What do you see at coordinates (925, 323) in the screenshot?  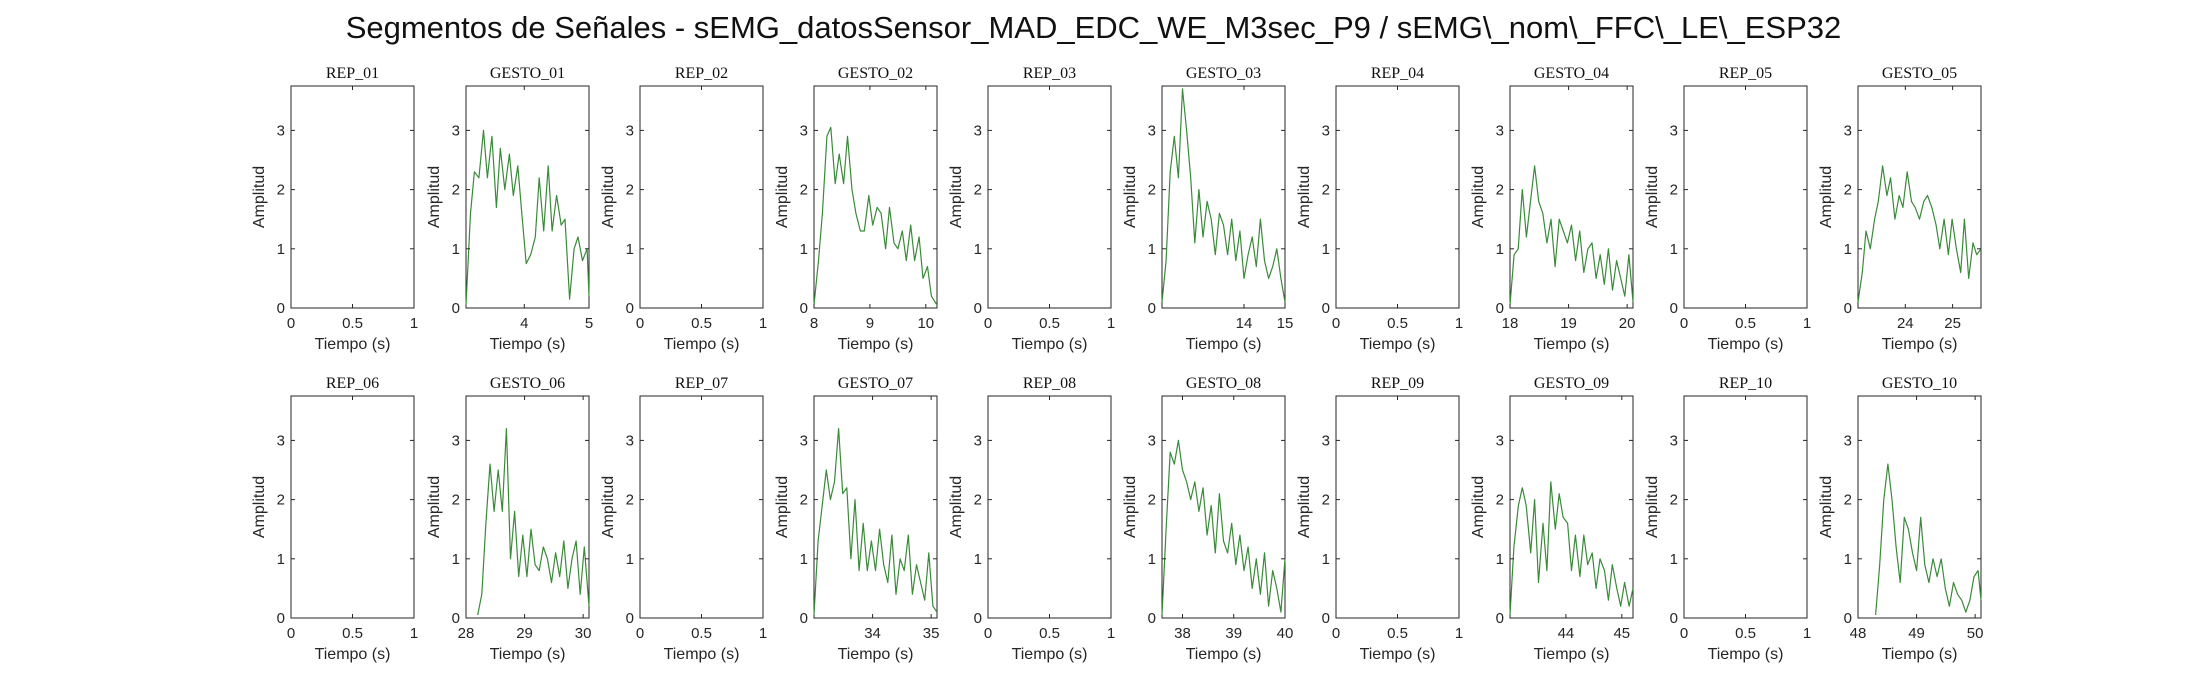 I see `x-tick-label: 10` at bounding box center [925, 323].